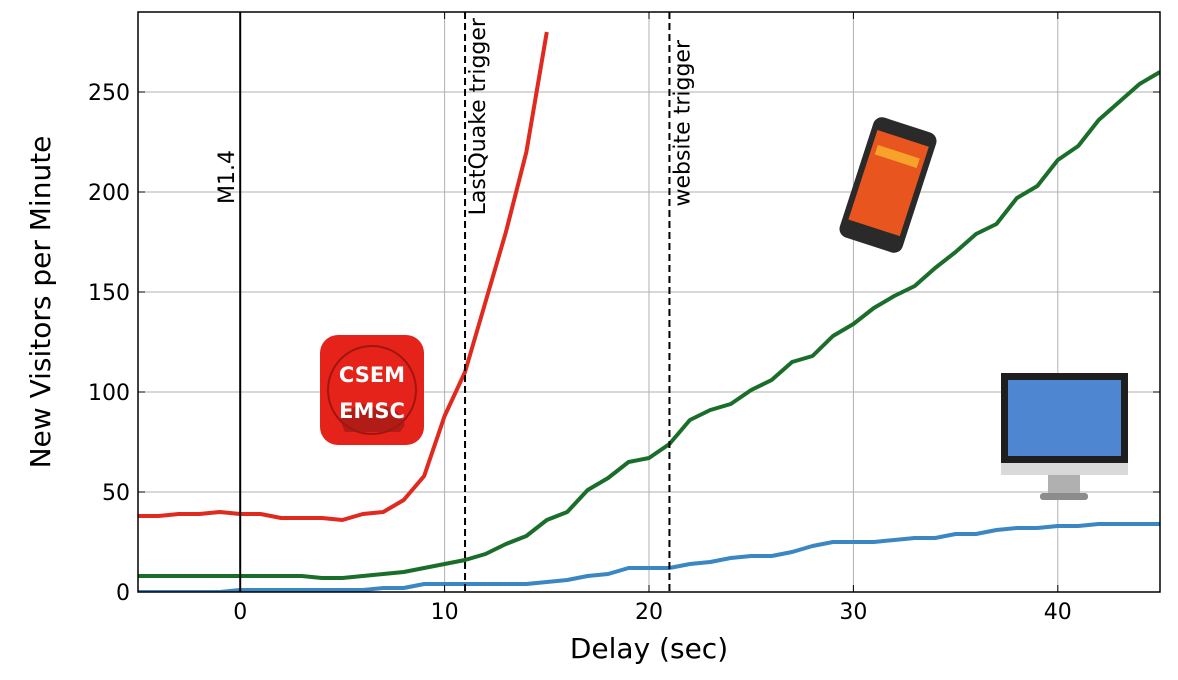 The height and width of the screenshot is (680, 1178). Describe the element at coordinates (109, 93) in the screenshot. I see `y-tick-label: 250` at that location.